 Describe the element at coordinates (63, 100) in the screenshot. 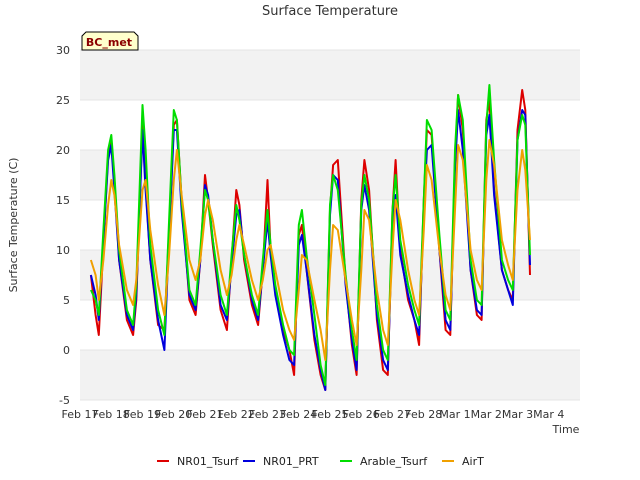

I see `y-tick-label: 25` at that location.